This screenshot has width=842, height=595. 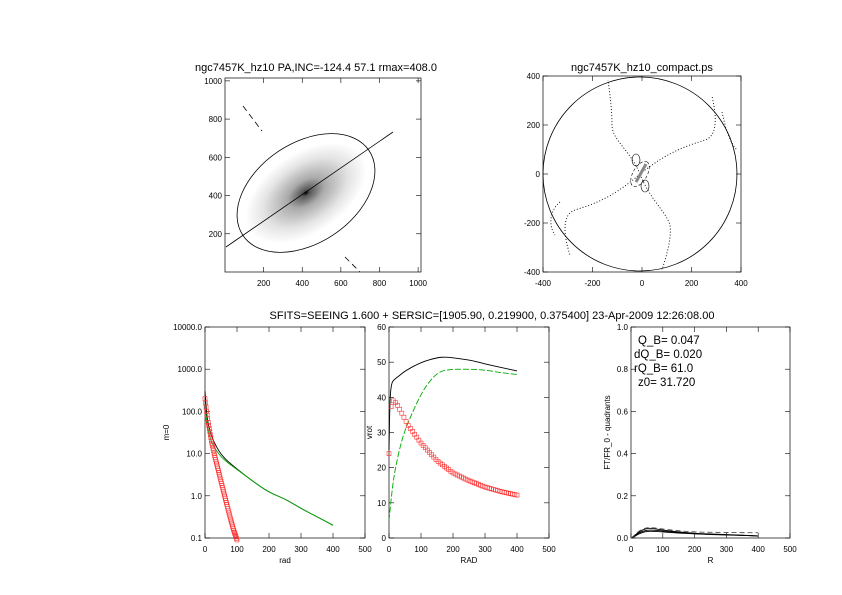 I want to click on q-b-annotation: Q_B= 0.047, so click(x=669, y=341).